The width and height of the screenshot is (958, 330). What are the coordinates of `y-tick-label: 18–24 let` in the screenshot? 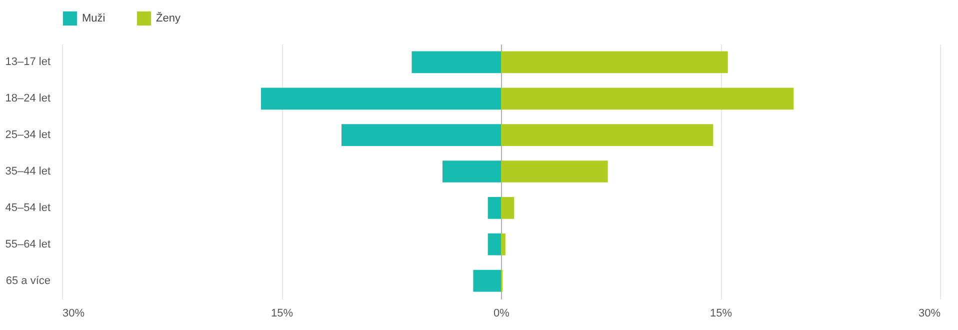 It's located at (27, 98).